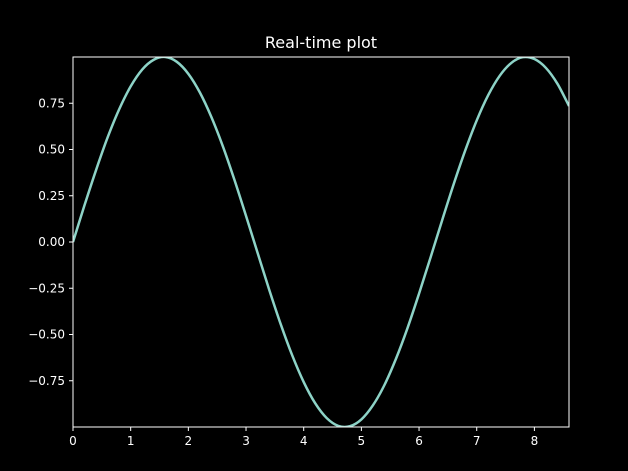  I want to click on chart-title: Real-time plot, so click(321, 42).